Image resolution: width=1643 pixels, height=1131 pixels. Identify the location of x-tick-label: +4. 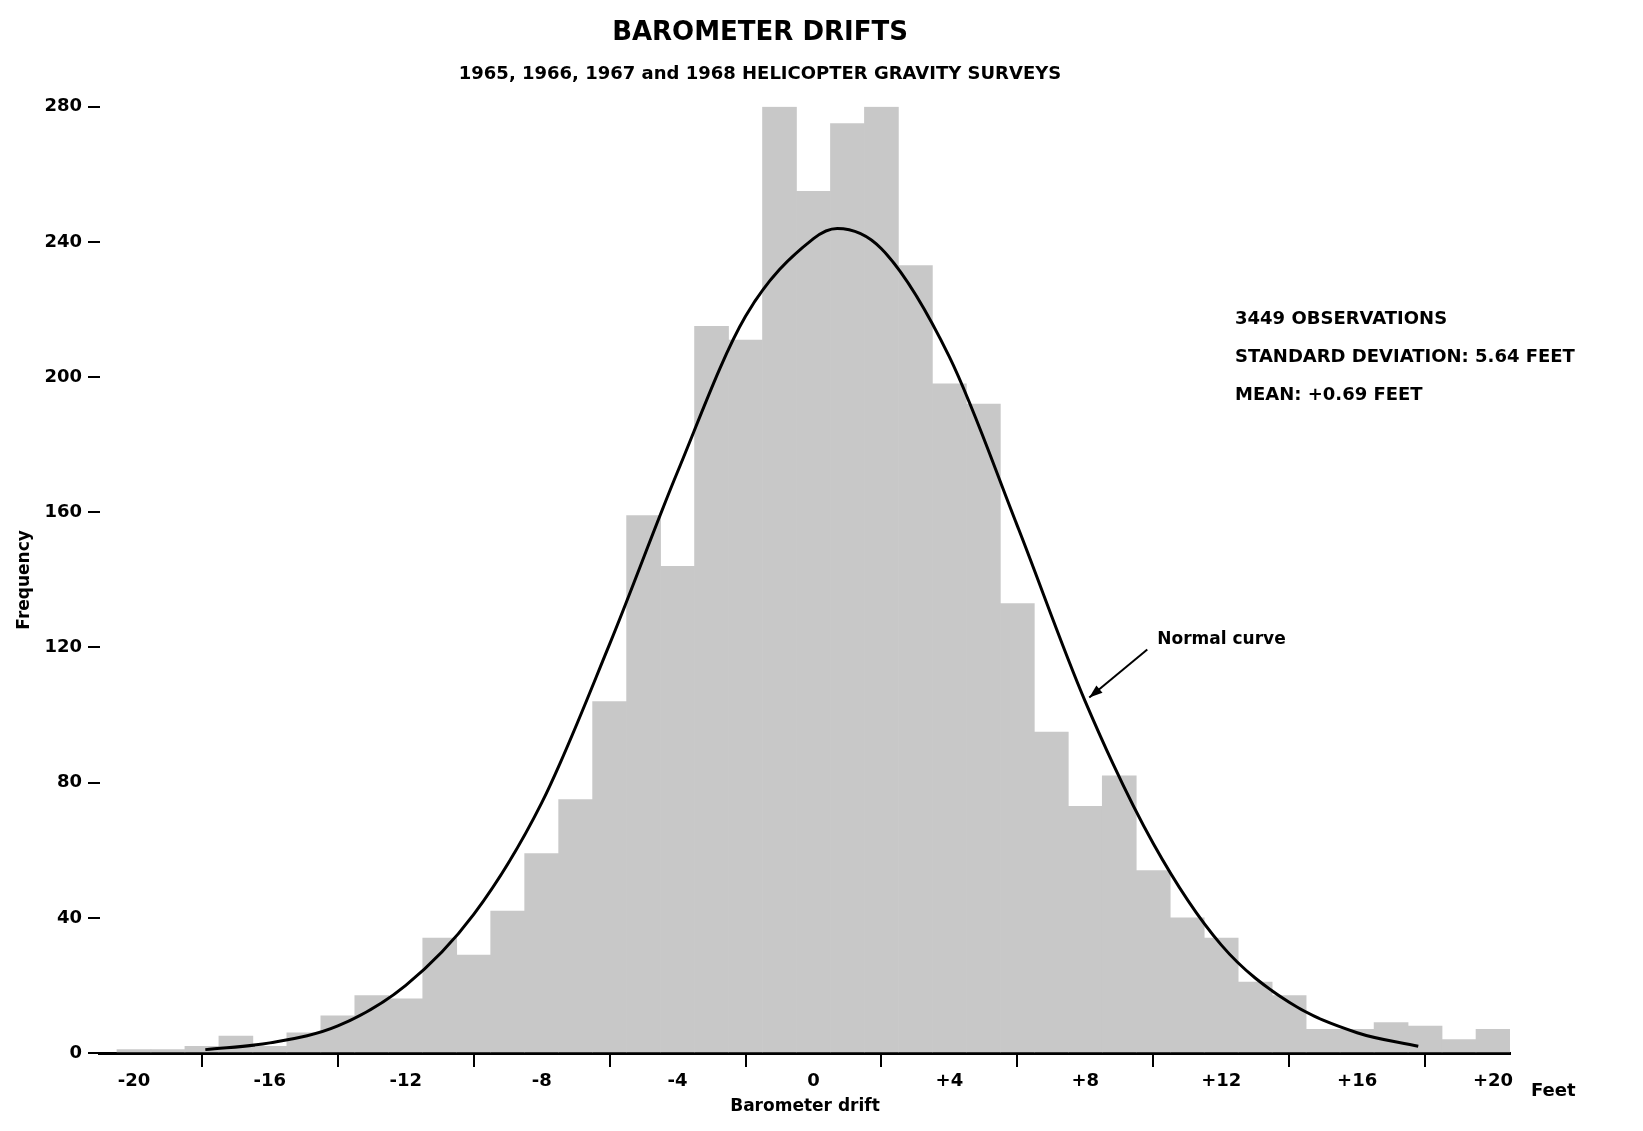
(949, 1080).